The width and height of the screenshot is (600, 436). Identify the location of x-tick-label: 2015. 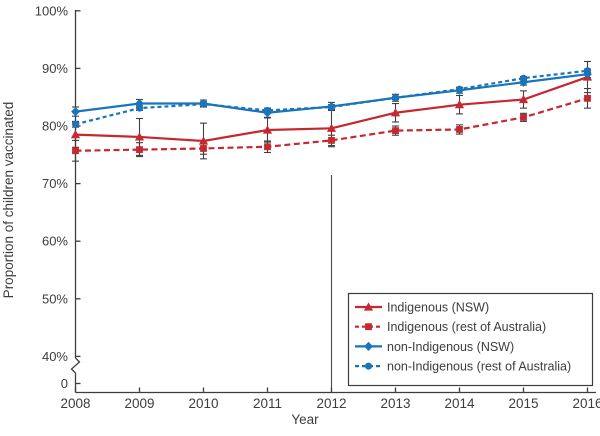
(523, 403).